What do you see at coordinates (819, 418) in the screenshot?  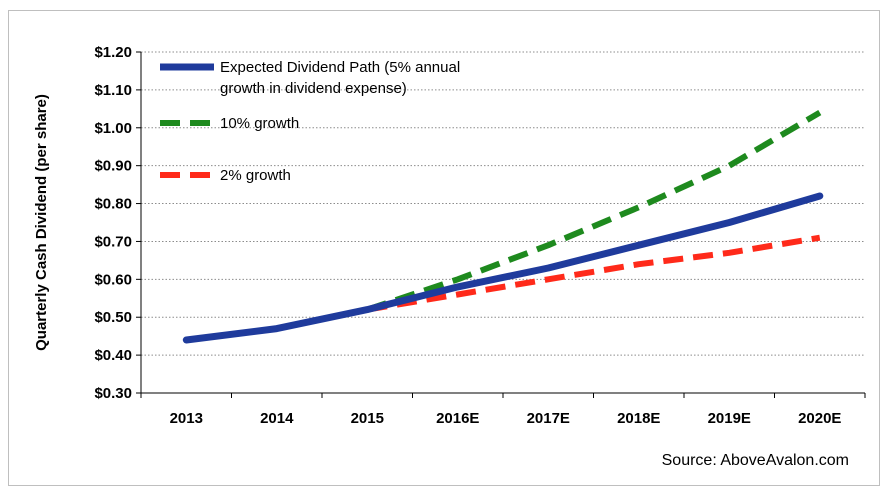 I see `x-tick-label: 2020E` at bounding box center [819, 418].